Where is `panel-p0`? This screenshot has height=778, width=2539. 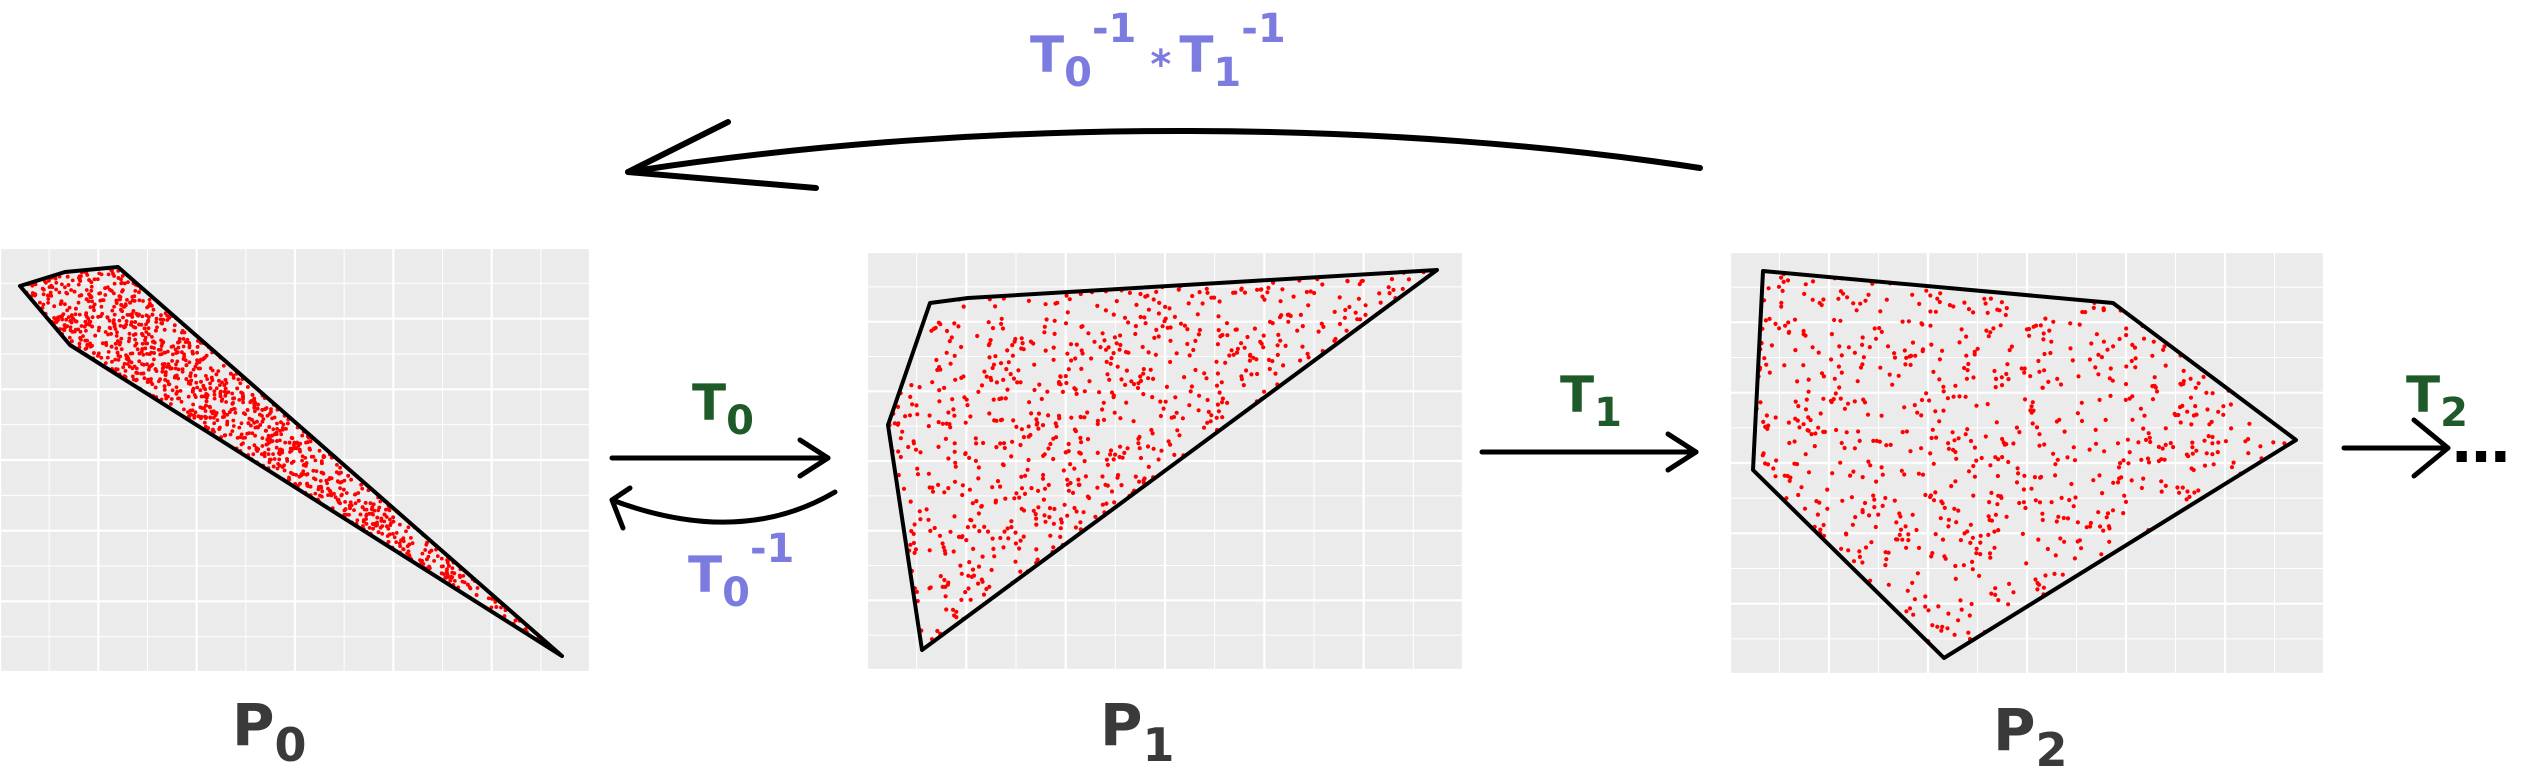 panel-p0 is located at coordinates (296, 460).